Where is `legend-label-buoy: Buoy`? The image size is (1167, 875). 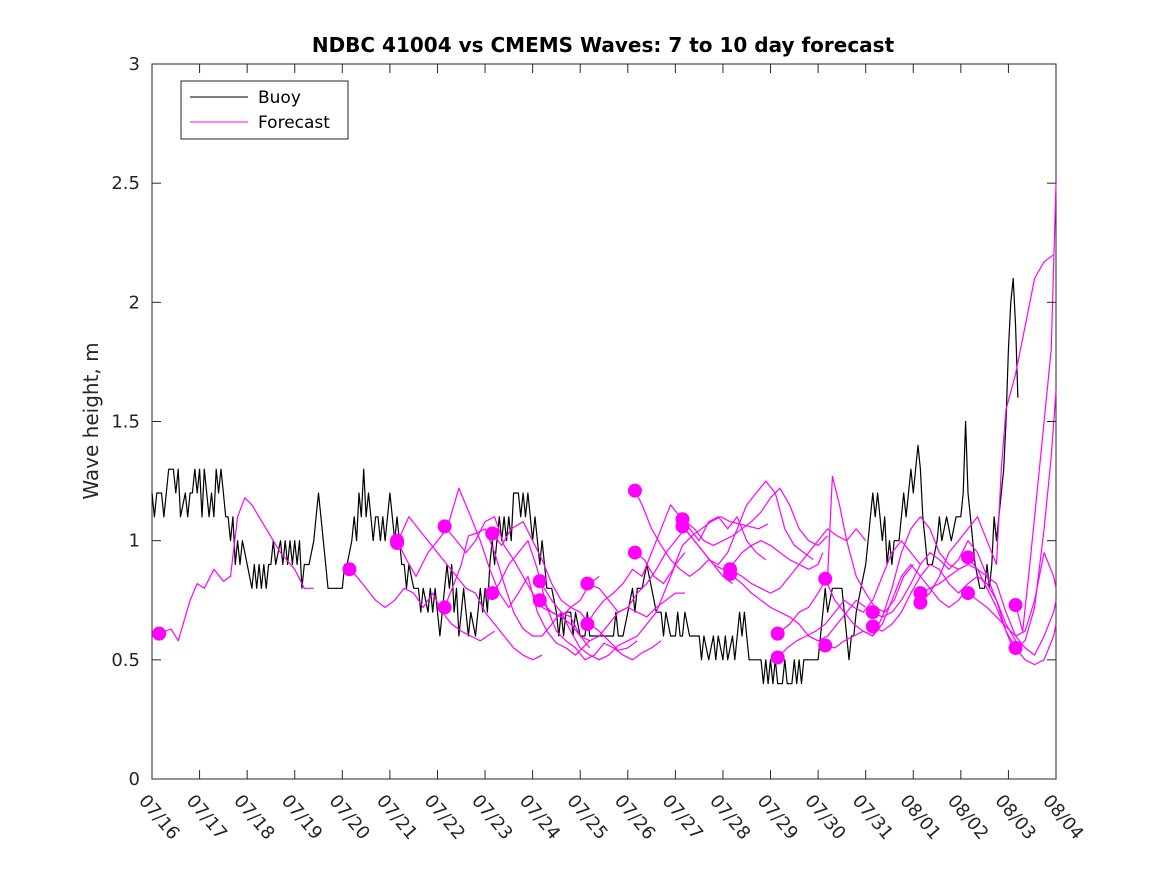
legend-label-buoy: Buoy is located at coordinates (279, 98).